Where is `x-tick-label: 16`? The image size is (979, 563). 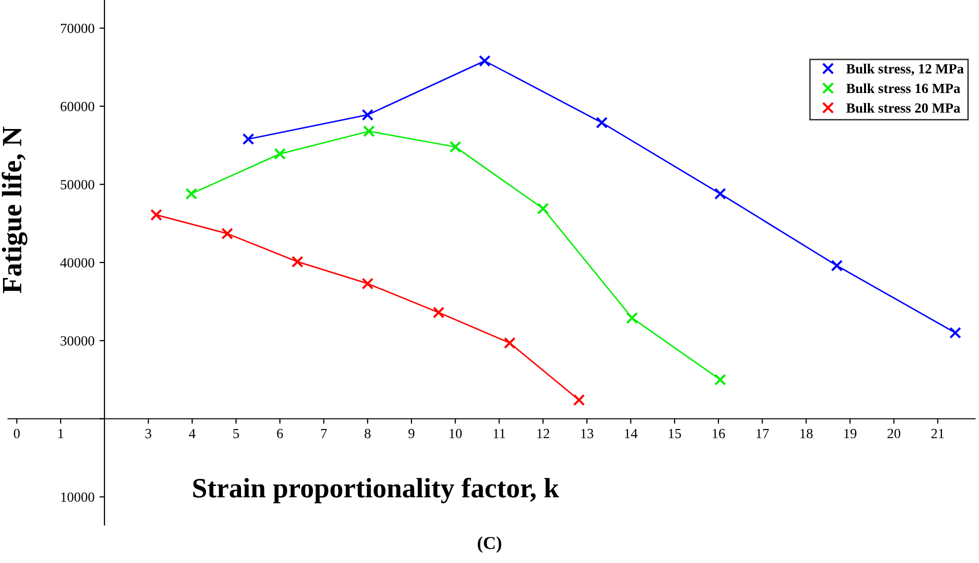 x-tick-label: 16 is located at coordinates (718, 433).